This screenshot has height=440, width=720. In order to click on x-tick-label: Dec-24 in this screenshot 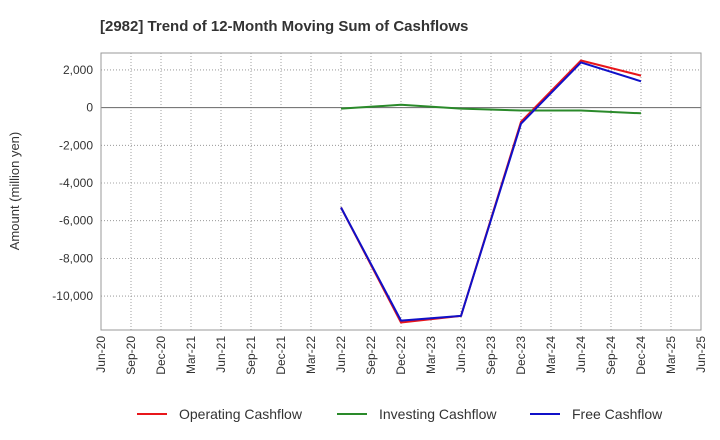, I will do `click(641, 355)`.